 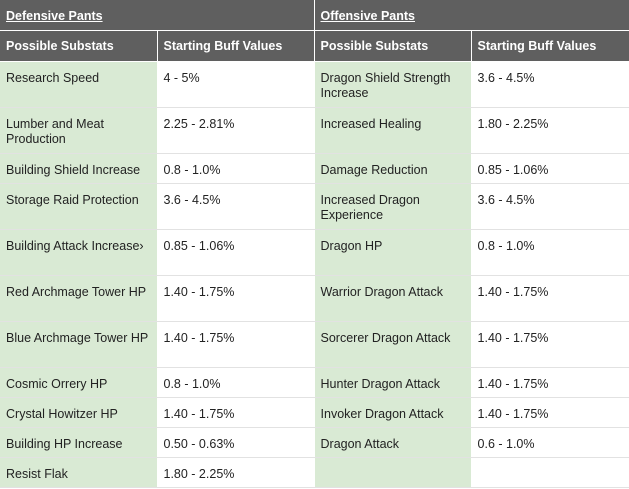 I want to click on offensive-substat: Sorcerer Dragon Attack, so click(x=393, y=344).